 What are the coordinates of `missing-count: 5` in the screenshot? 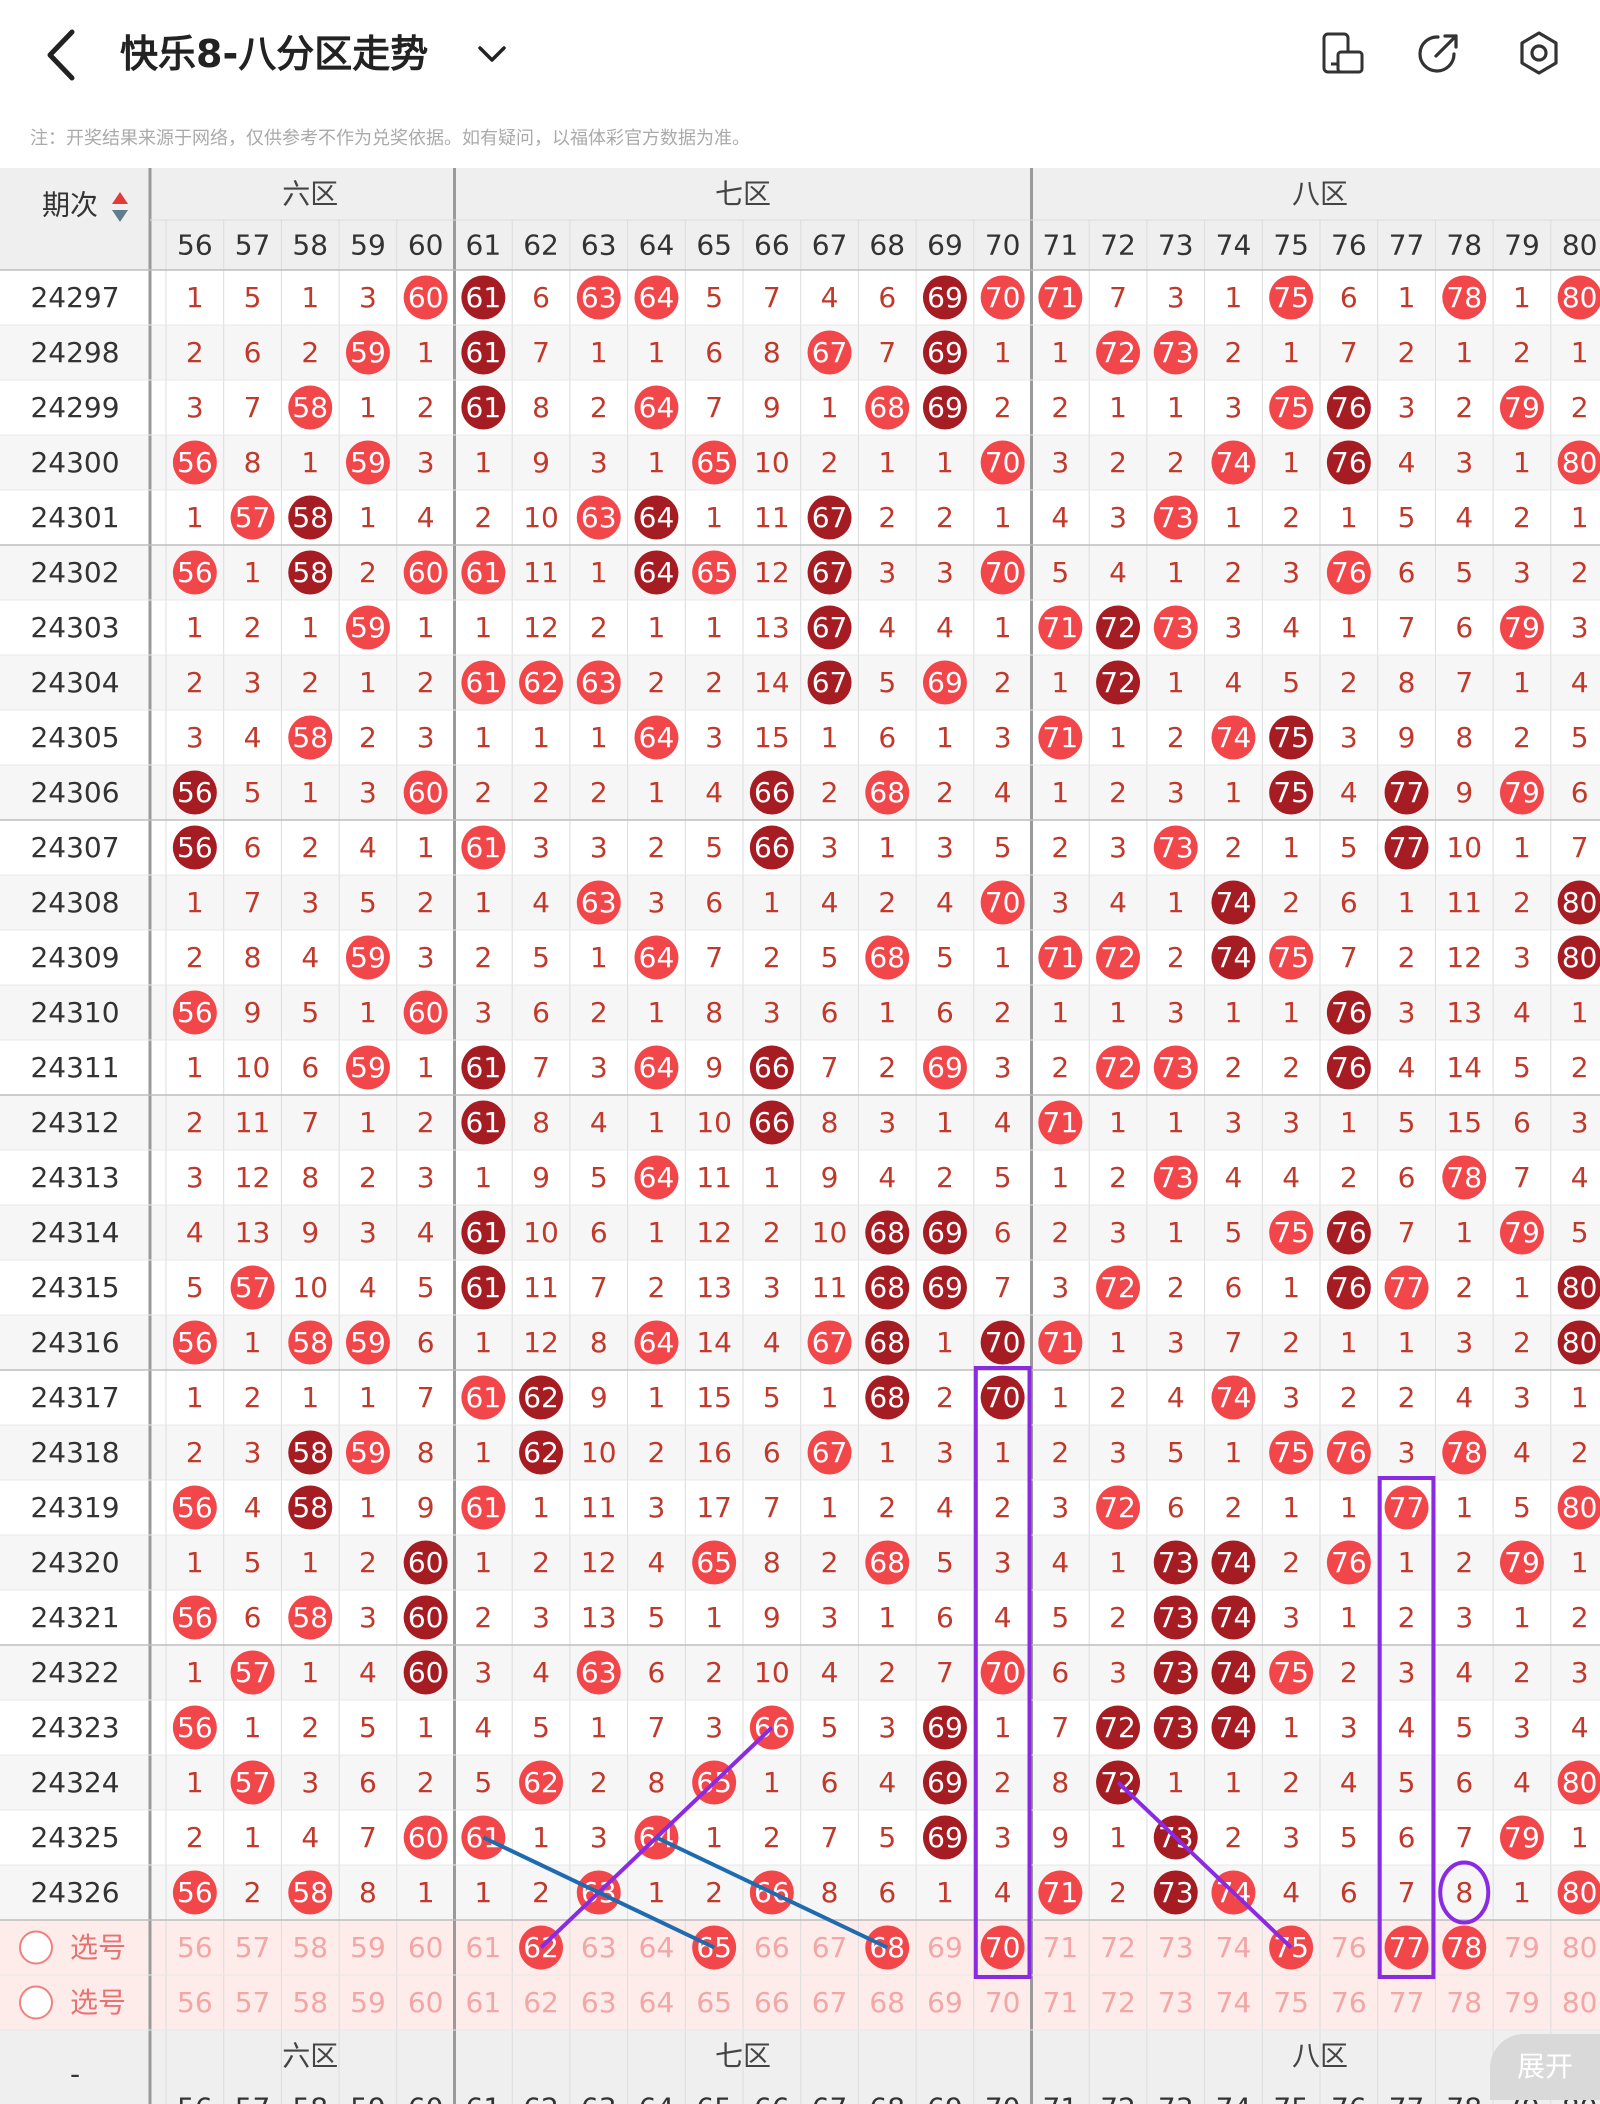 It's located at (1003, 1177).